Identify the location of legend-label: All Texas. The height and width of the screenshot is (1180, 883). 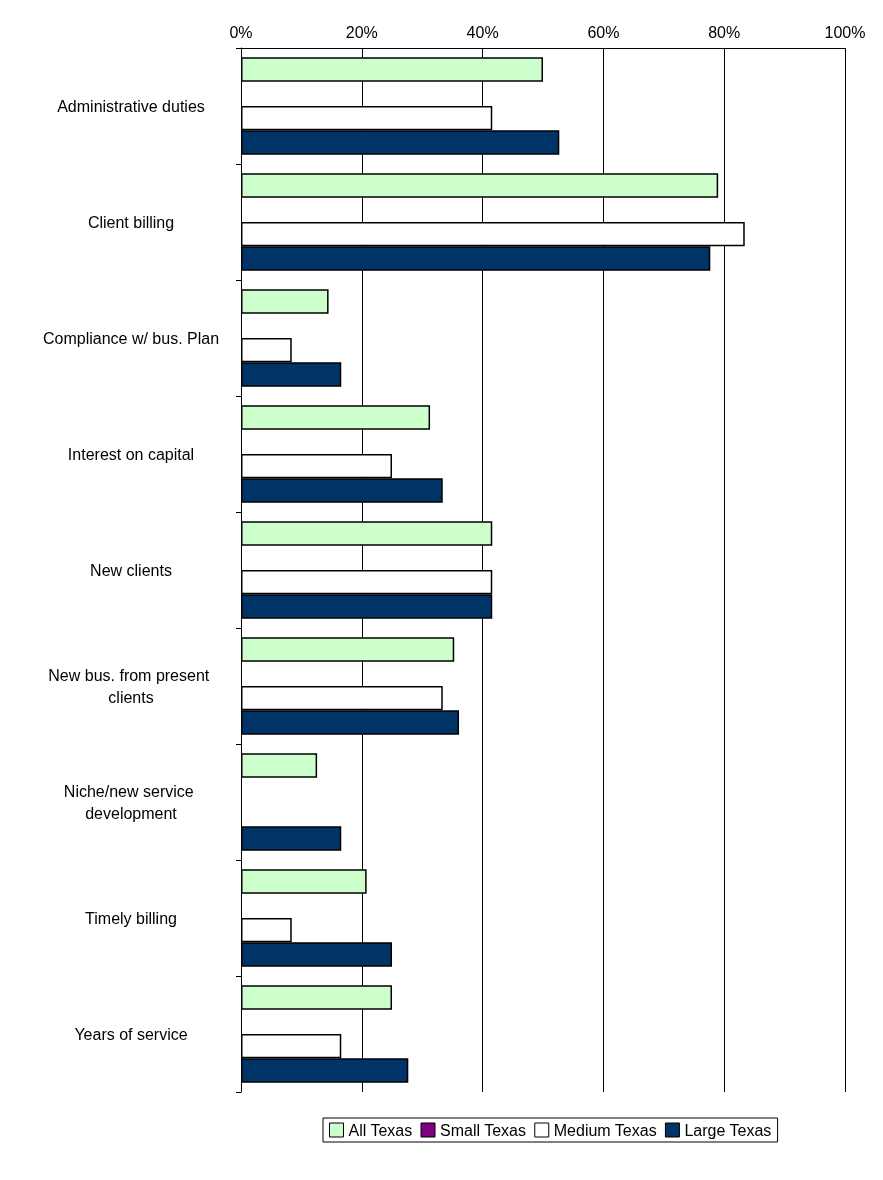
(380, 1130).